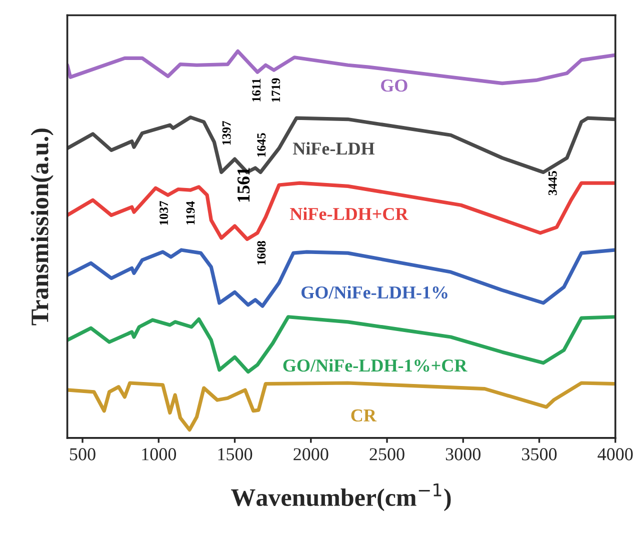  Describe the element at coordinates (42, 227) in the screenshot. I see `y-axis-title: Transmission(a.u.)` at that location.